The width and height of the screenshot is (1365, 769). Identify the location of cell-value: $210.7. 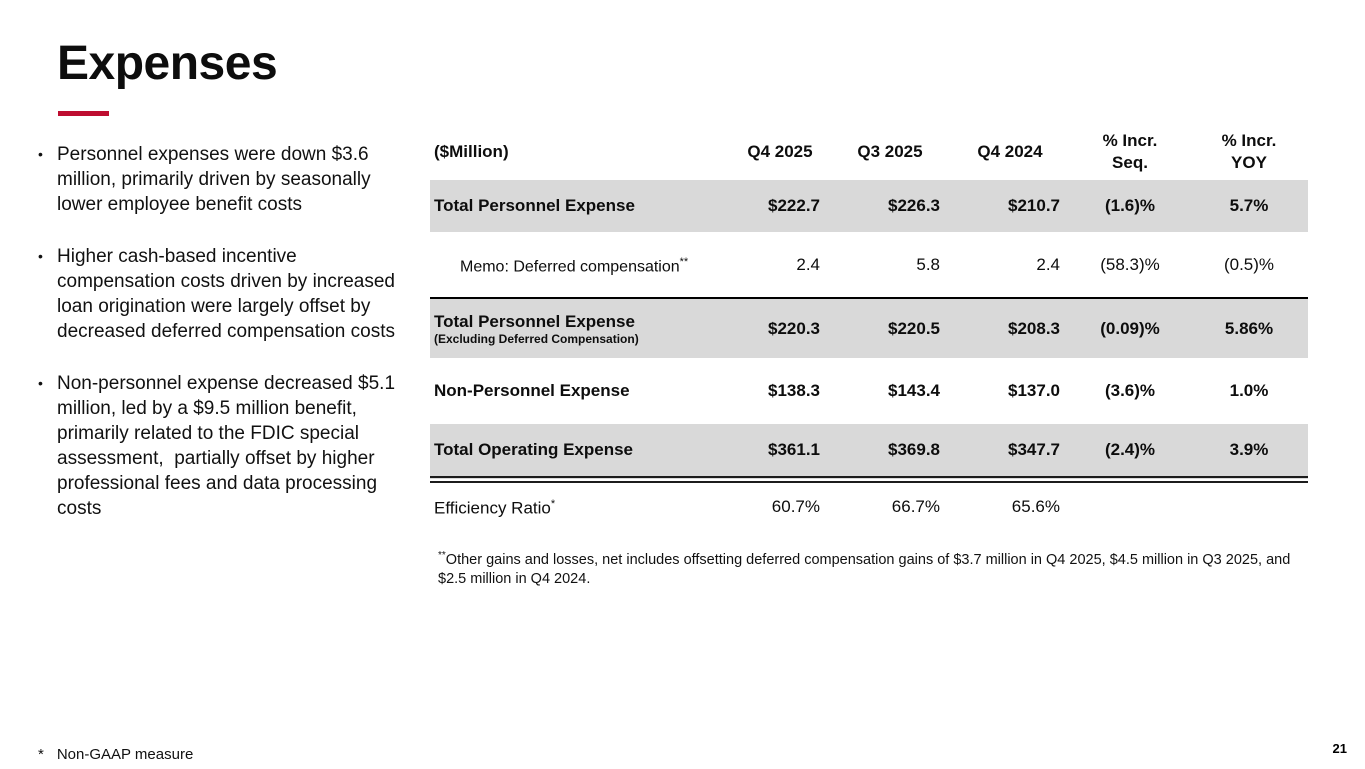
(1010, 206).